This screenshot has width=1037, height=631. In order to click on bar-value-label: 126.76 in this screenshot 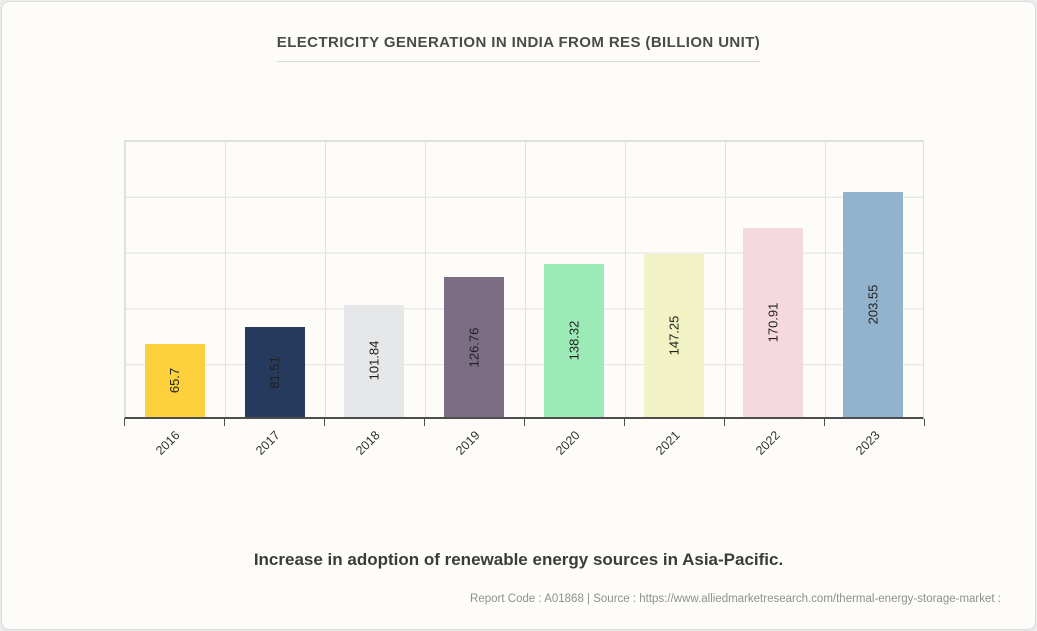, I will do `click(474, 347)`.